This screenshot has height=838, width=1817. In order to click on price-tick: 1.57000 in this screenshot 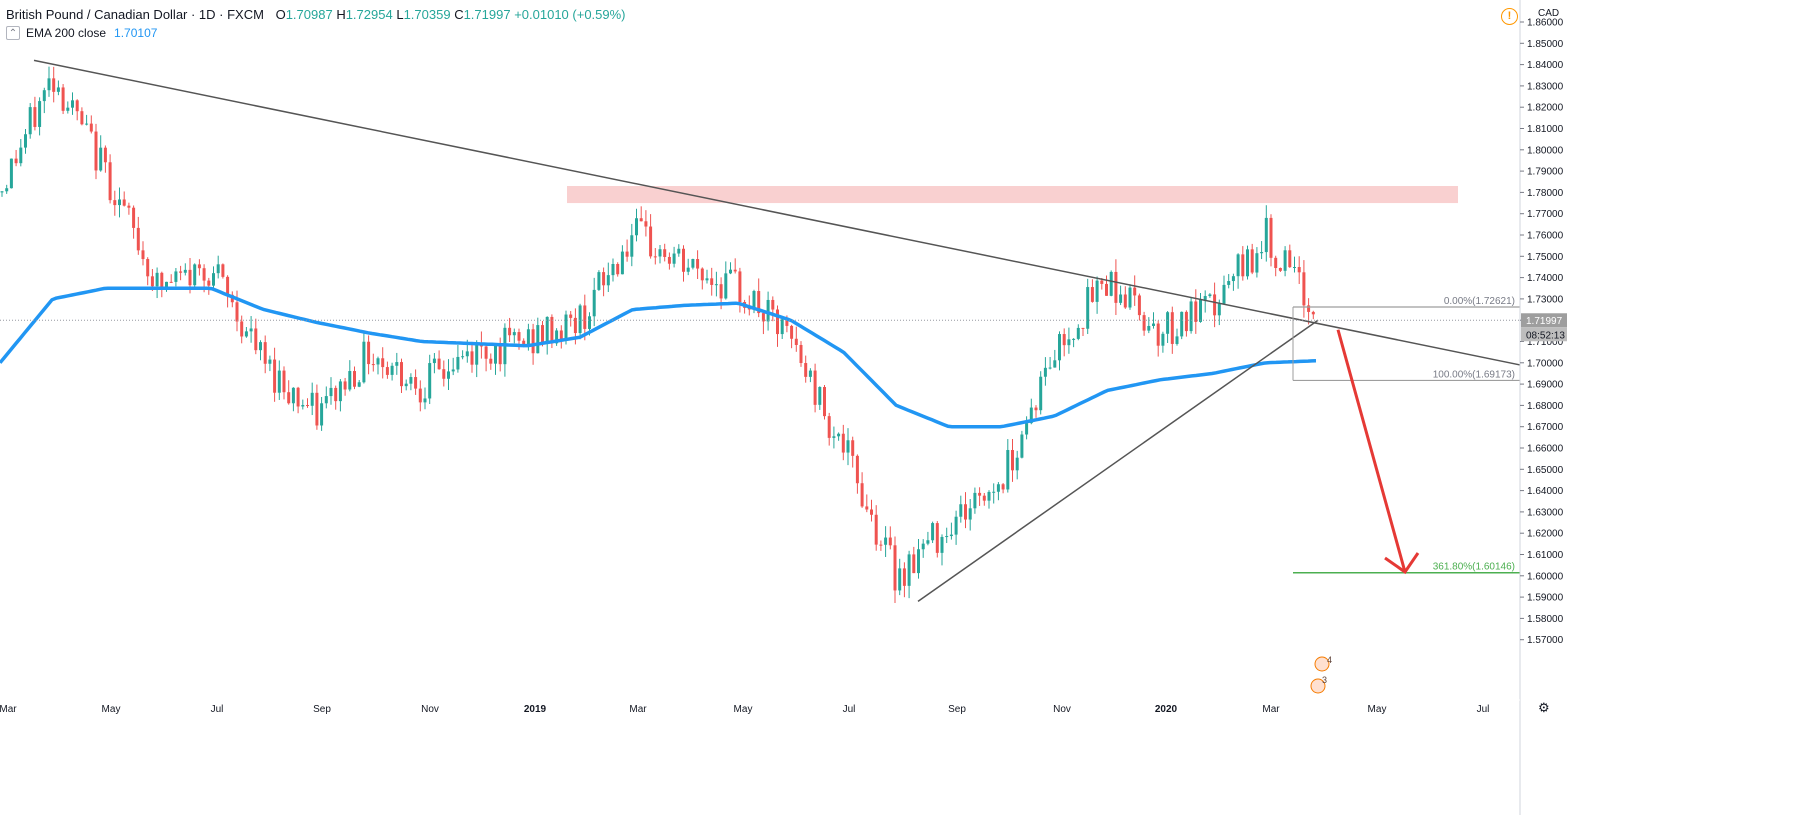, I will do `click(1545, 640)`.